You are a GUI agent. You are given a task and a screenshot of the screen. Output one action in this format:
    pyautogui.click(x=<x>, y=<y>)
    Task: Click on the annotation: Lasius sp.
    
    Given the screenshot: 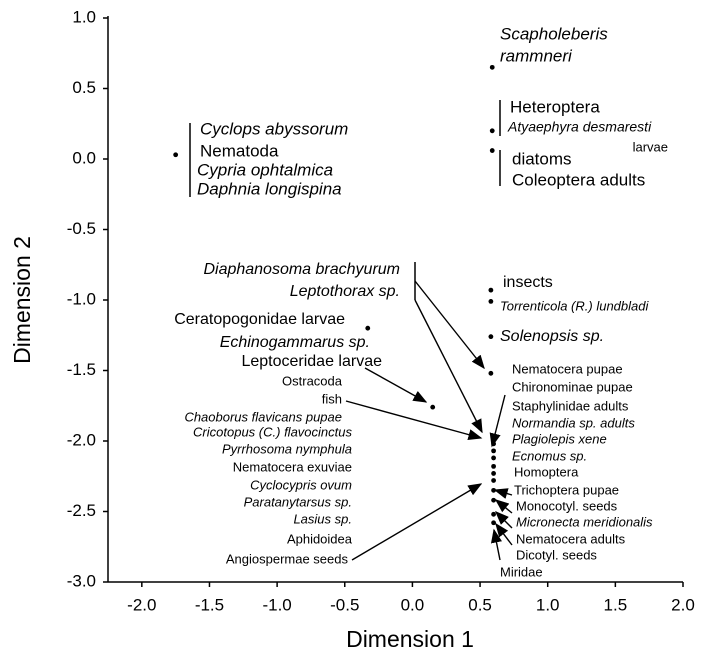 What is the action you would take?
    pyautogui.click(x=322, y=518)
    